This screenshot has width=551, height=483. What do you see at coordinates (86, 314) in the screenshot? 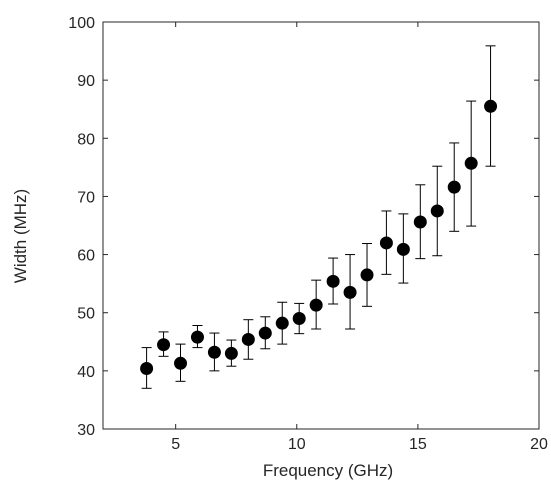
I see `y-tick-label: 50` at bounding box center [86, 314].